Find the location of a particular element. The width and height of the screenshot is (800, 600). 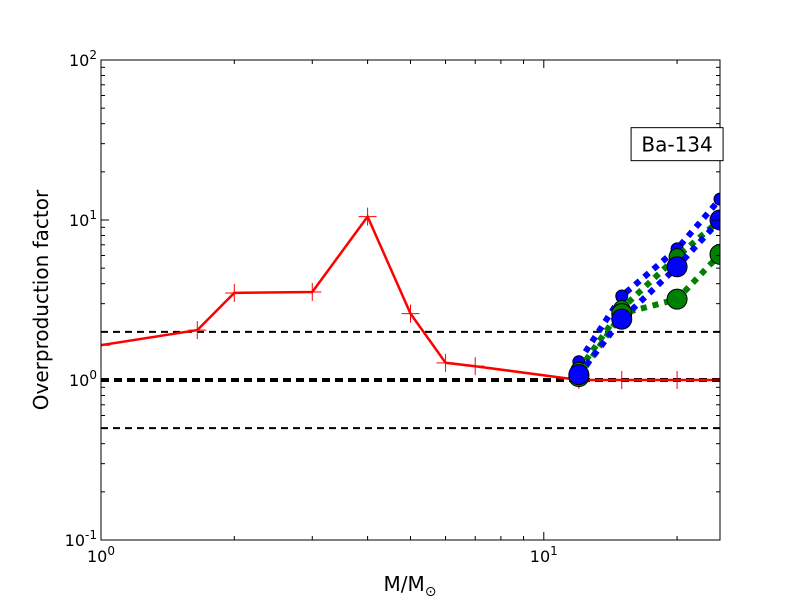

annotation-label: Ba-134 is located at coordinates (676, 145).